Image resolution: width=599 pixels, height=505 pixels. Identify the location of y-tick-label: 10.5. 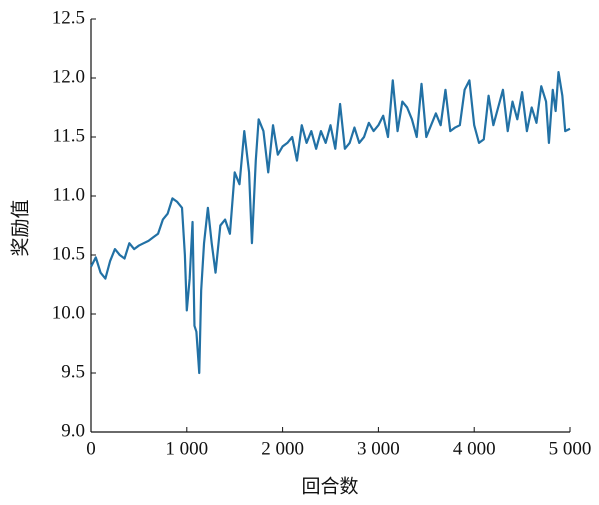
(68, 253).